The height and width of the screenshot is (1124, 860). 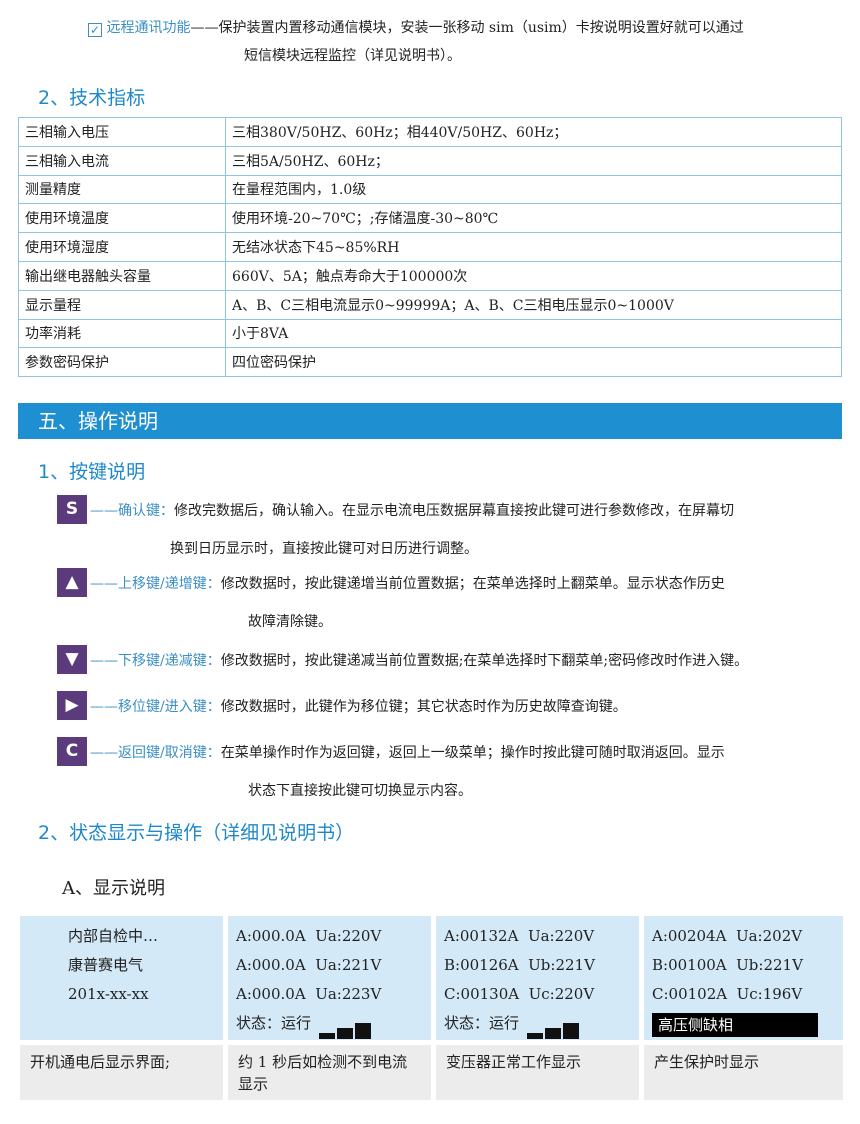 What do you see at coordinates (533, 160) in the screenshot?
I see `spec-value: 三相5A/50HZ、60Hz；` at bounding box center [533, 160].